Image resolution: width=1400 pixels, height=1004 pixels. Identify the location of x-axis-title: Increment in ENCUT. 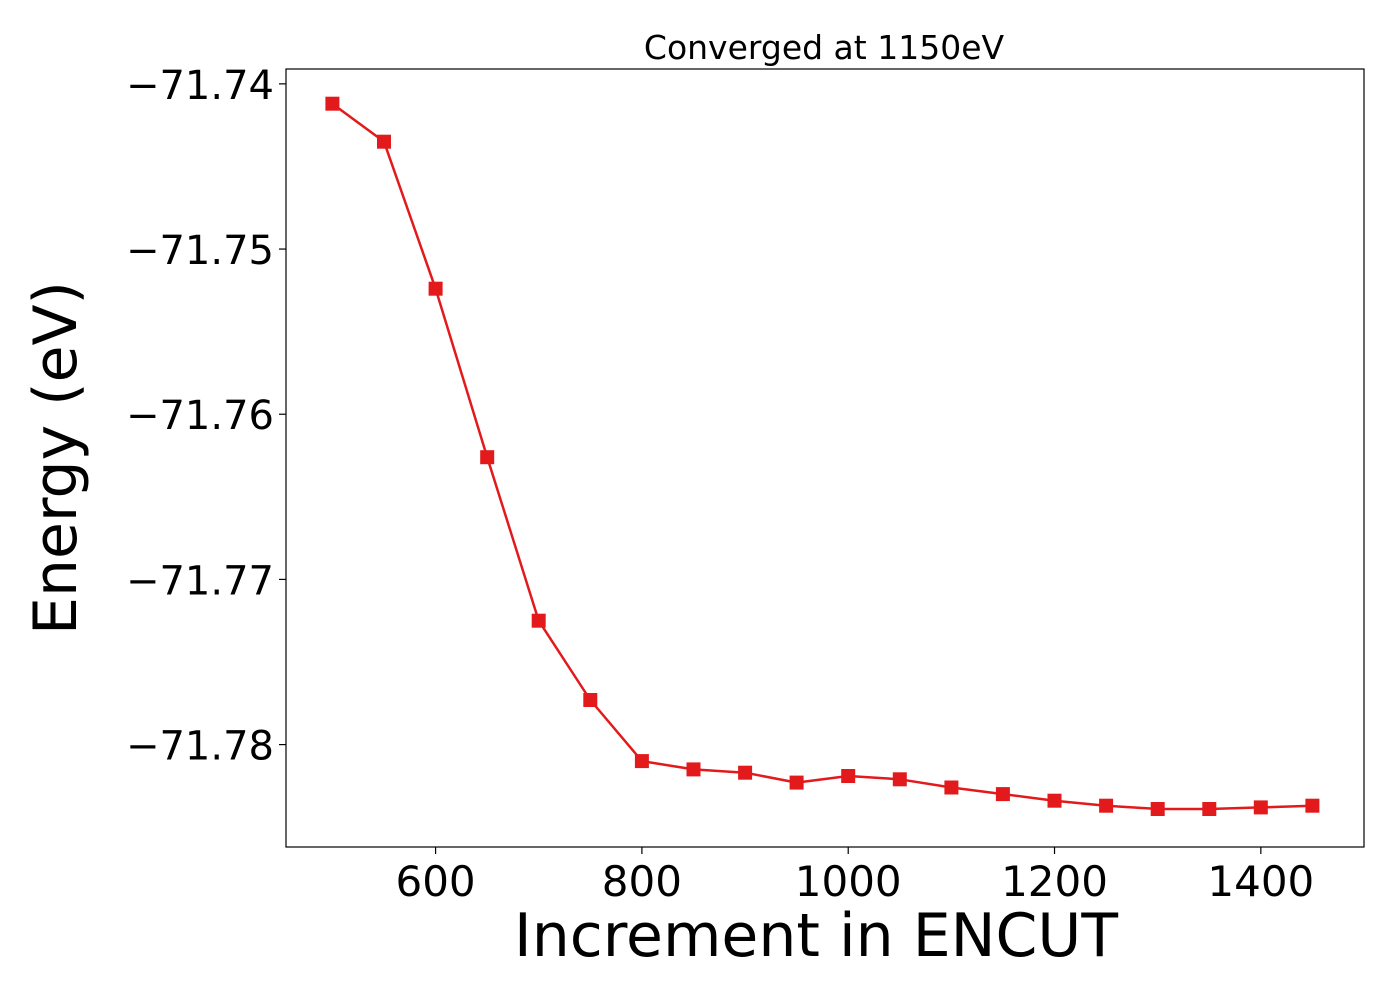
(816, 936).